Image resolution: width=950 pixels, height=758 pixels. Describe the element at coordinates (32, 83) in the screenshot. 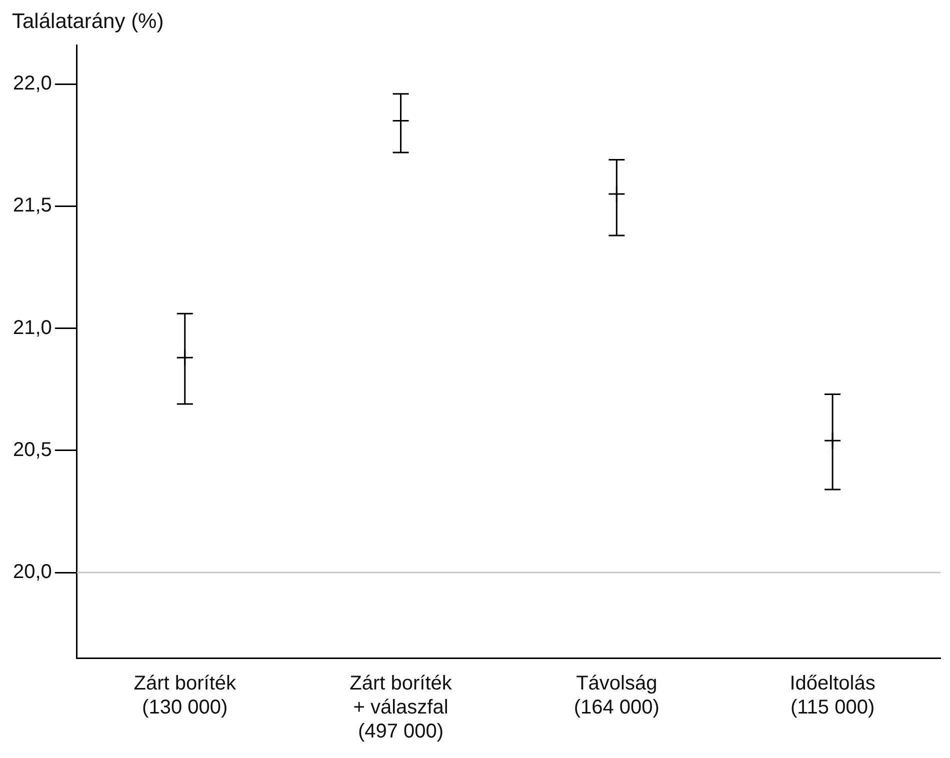

I see `y-tick-label: 22,0` at that location.